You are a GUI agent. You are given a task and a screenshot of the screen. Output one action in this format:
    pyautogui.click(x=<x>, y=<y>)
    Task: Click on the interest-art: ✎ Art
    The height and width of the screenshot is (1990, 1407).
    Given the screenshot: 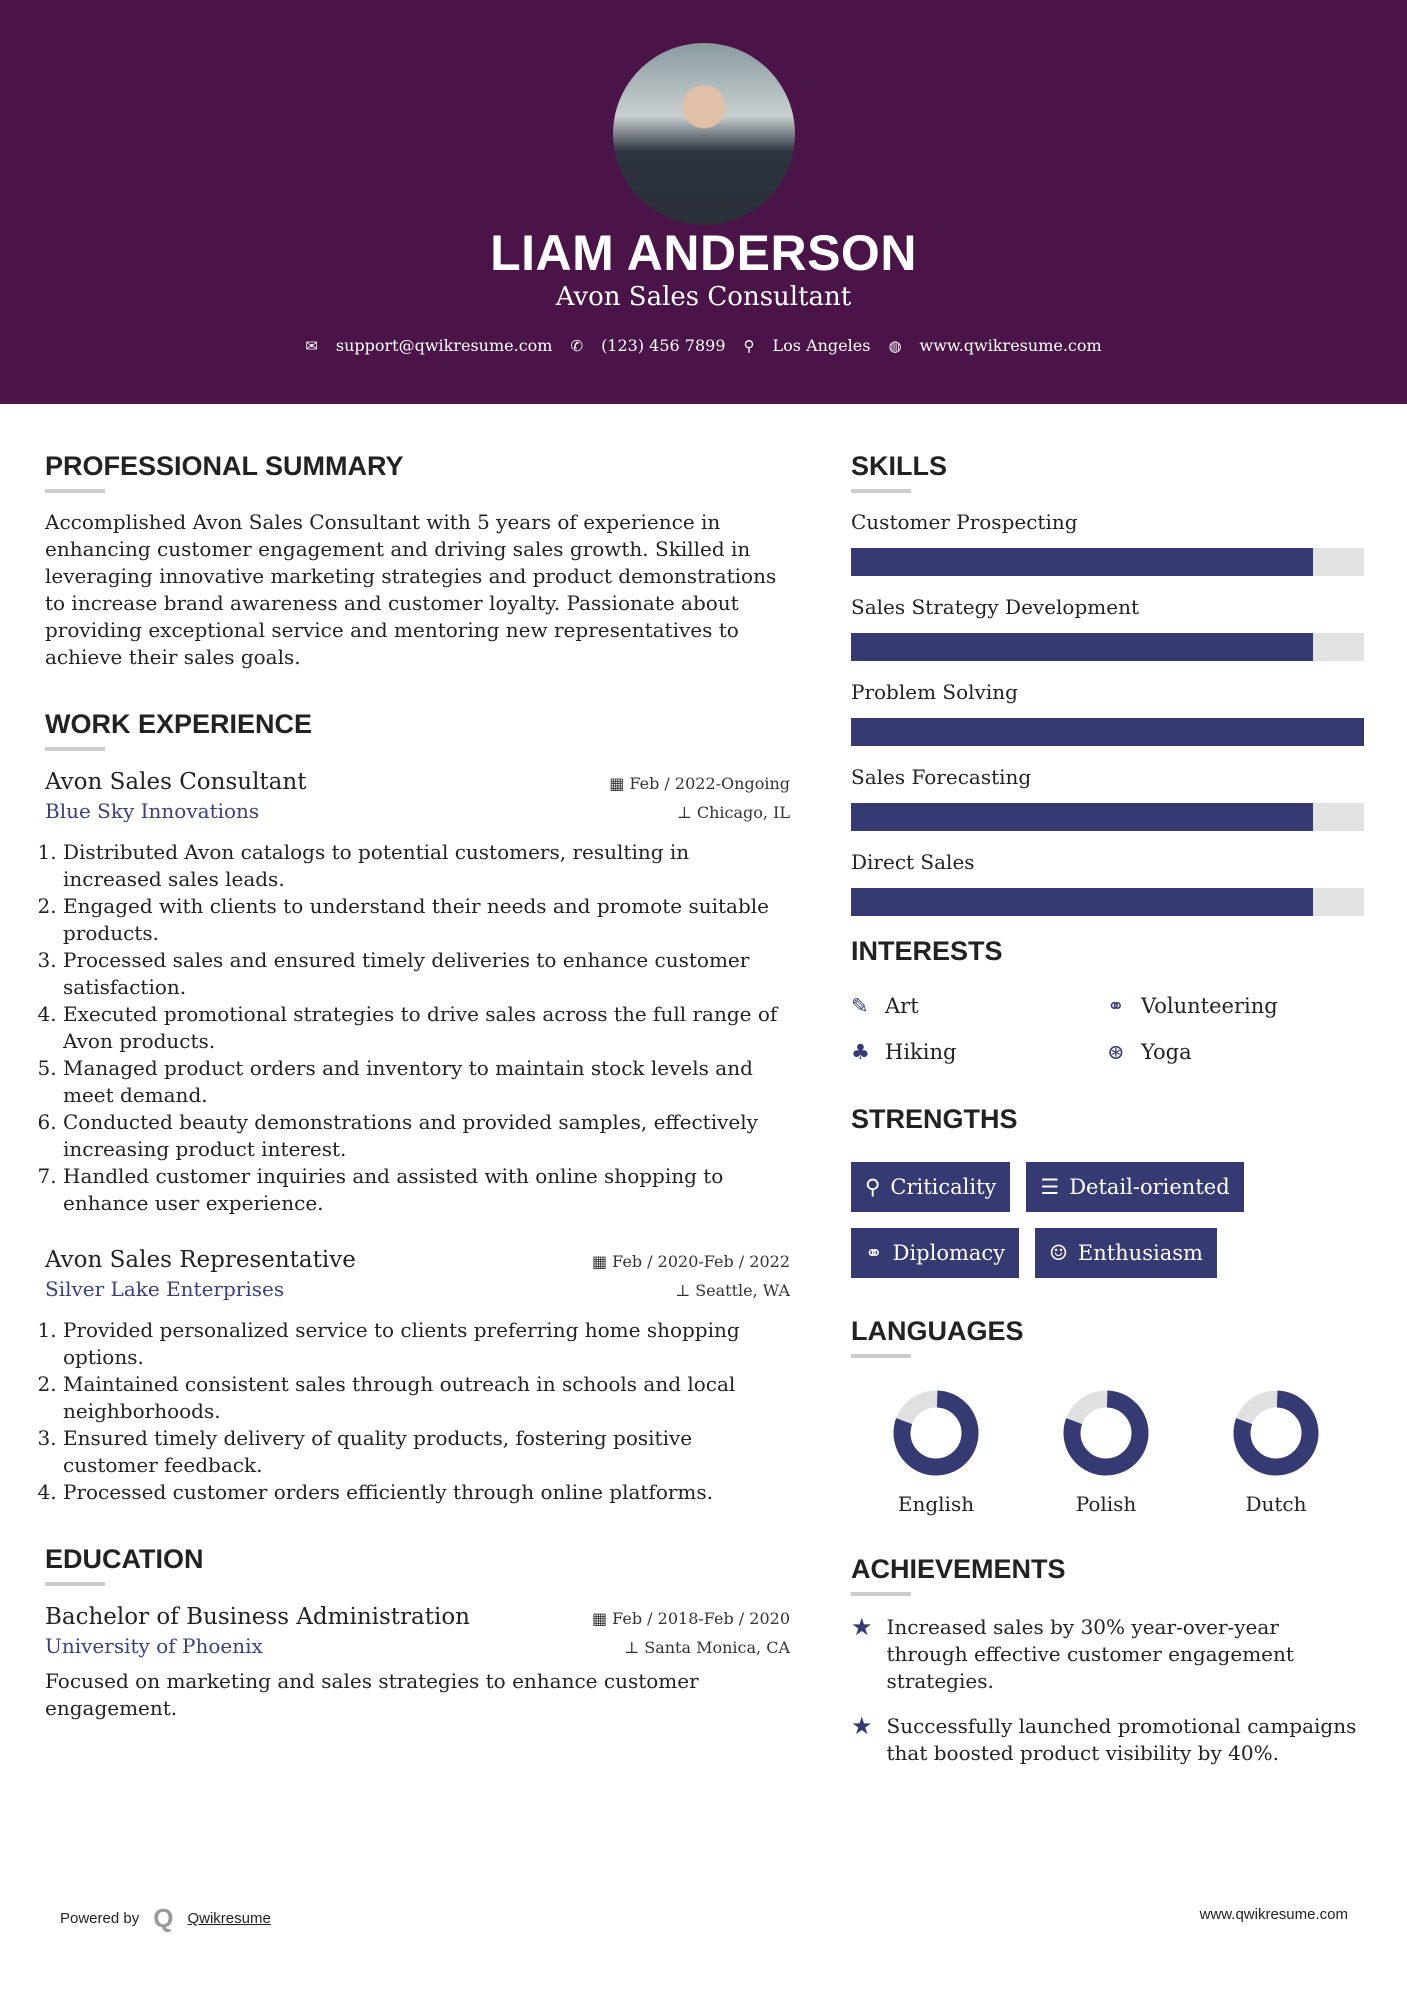 What is the action you would take?
    pyautogui.click(x=885, y=1006)
    